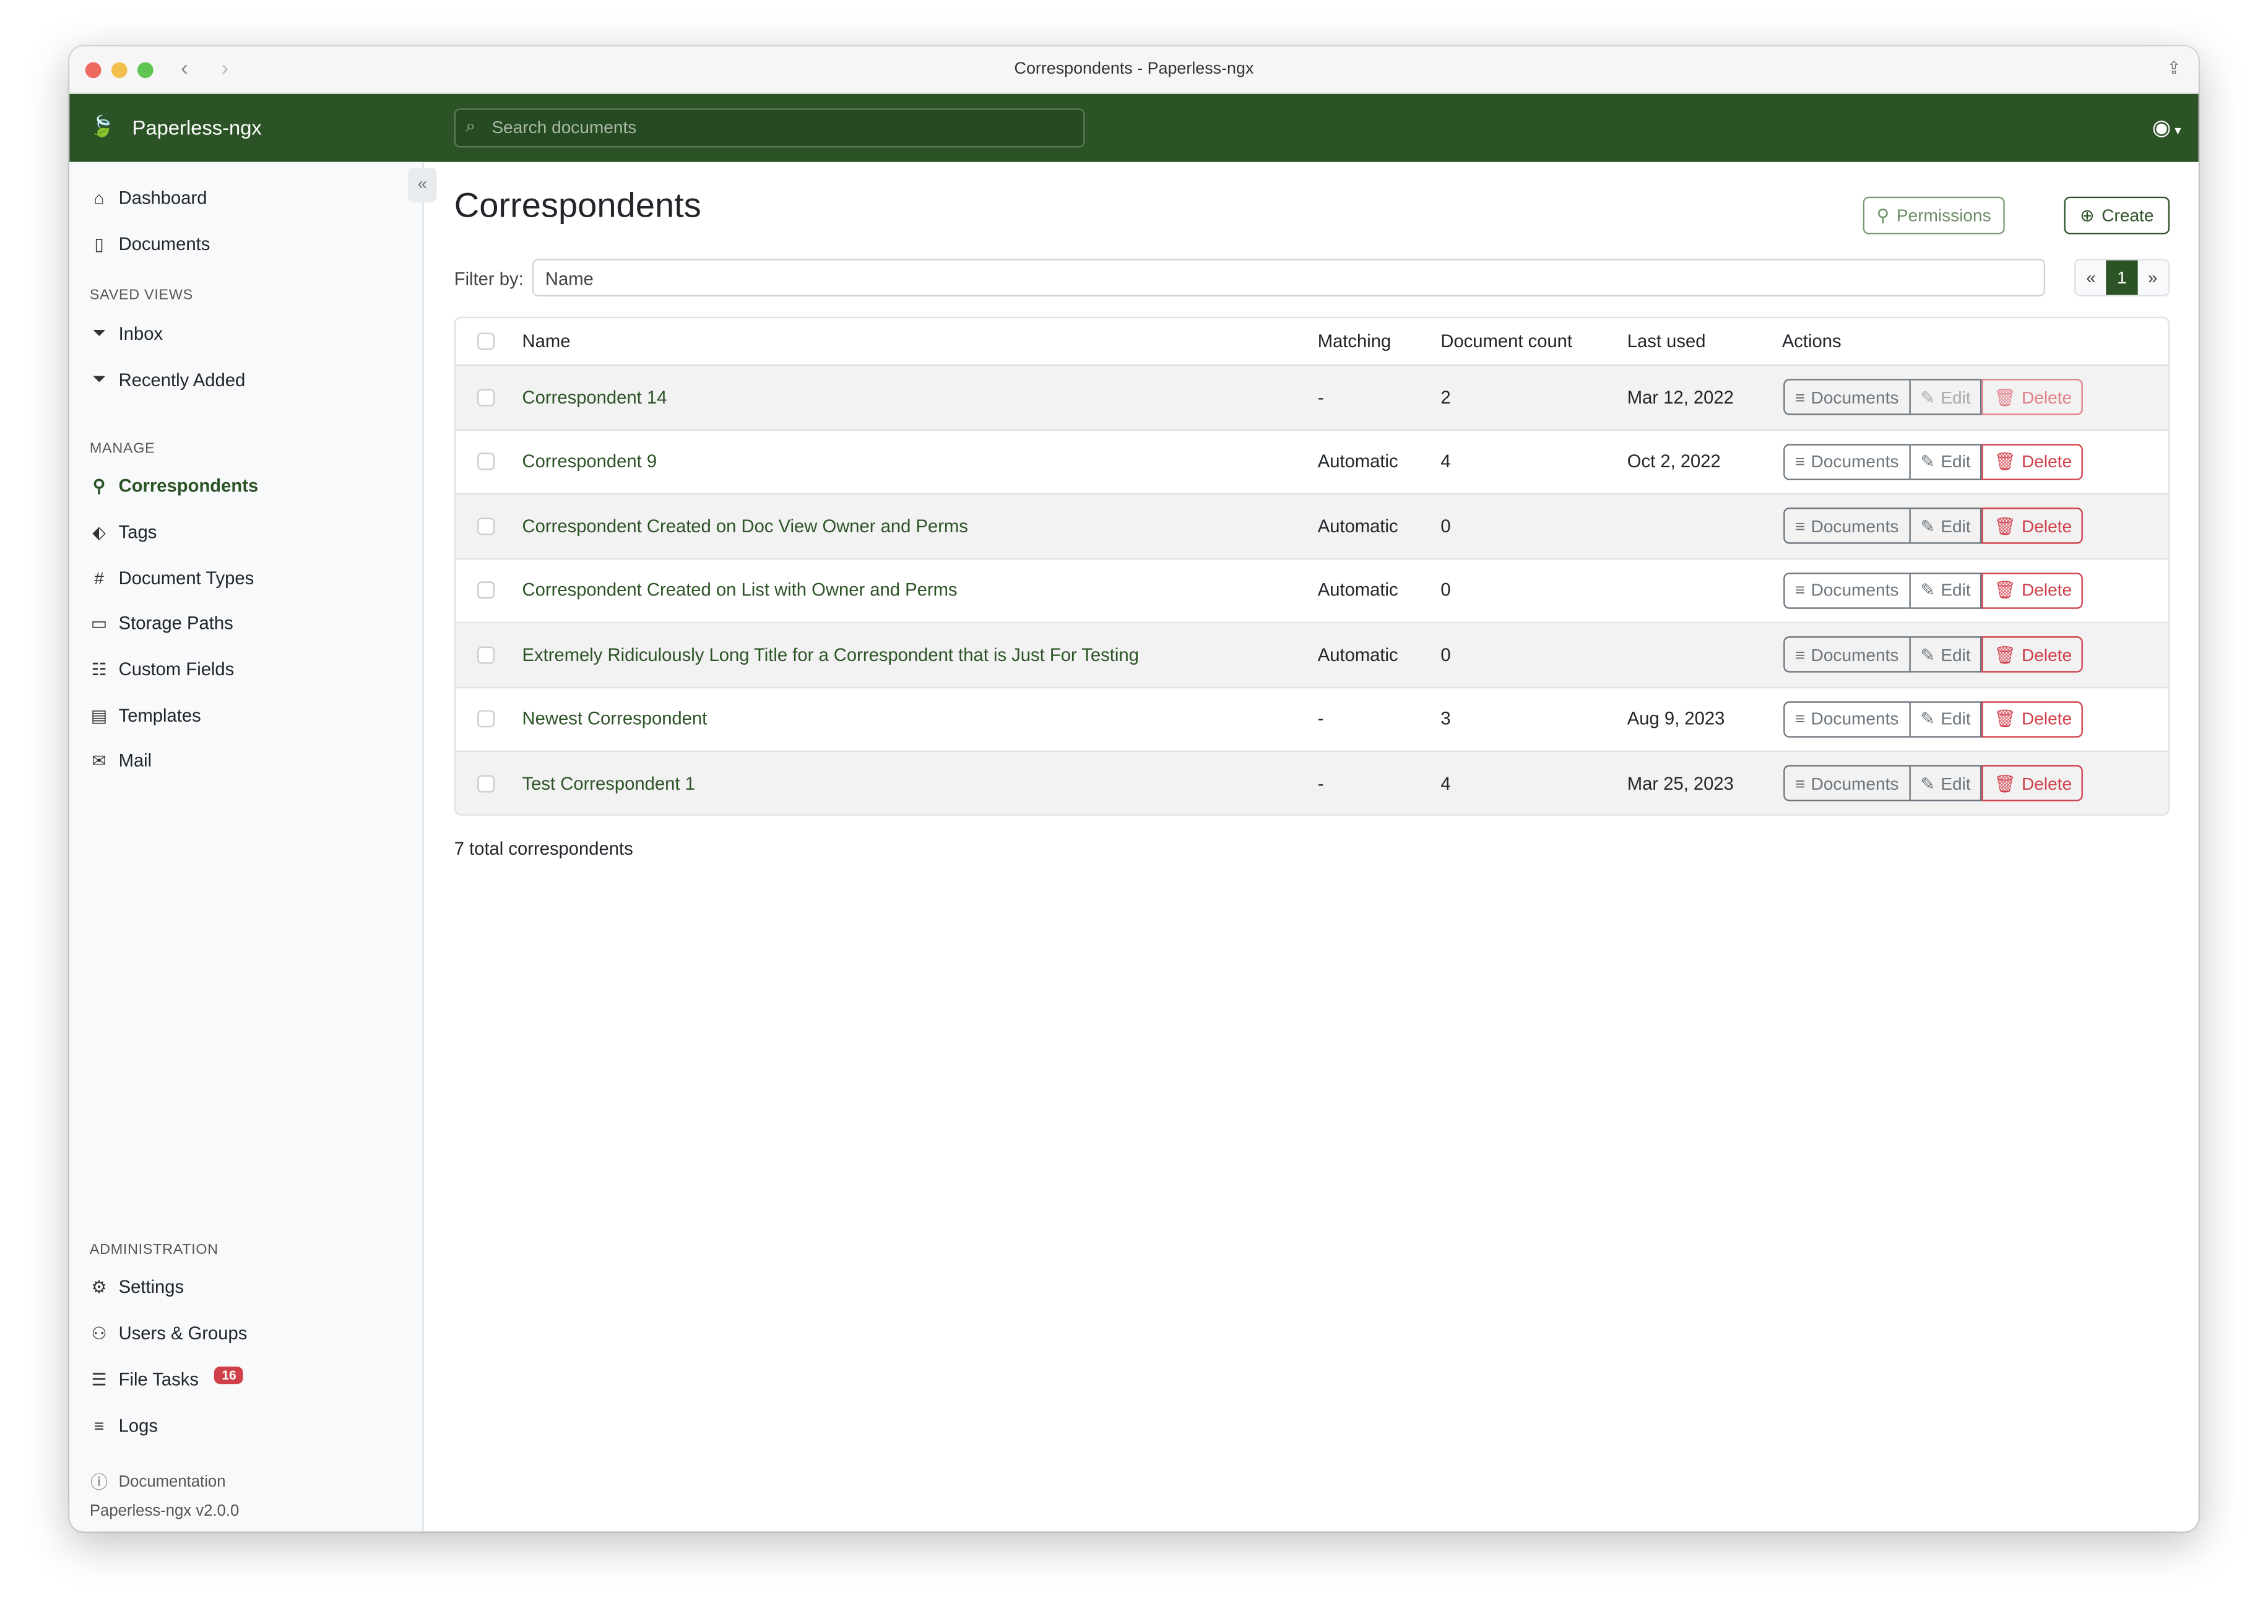 The height and width of the screenshot is (1624, 2268). I want to click on sidebar-item-document-types: # Document Types, so click(172, 578).